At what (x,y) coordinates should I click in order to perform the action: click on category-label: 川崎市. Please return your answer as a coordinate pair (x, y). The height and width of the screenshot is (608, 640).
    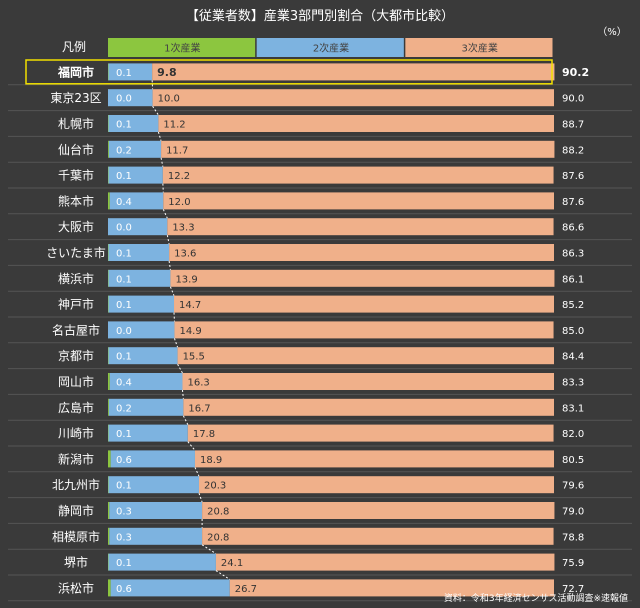
    Looking at the image, I should click on (76, 433).